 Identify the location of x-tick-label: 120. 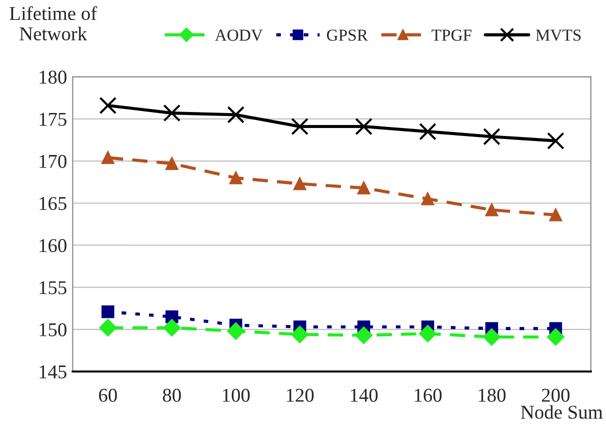
(300, 395).